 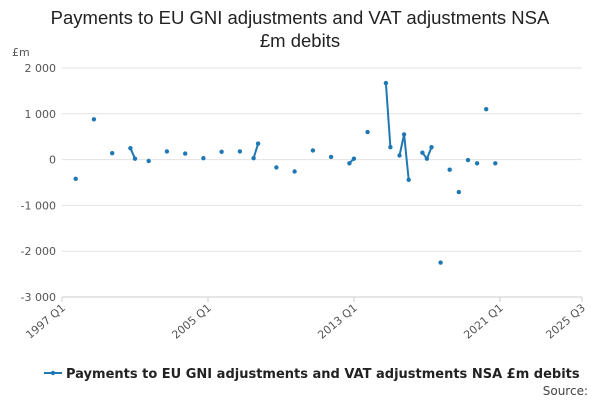 I want to click on y-tick-label: 2 000, so click(x=41, y=68).